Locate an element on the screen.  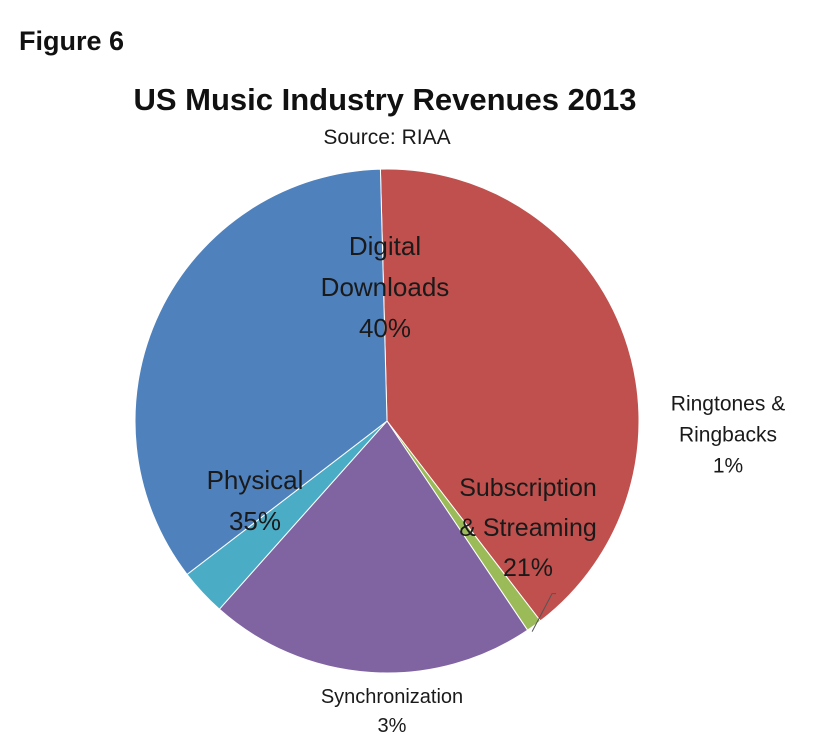
leader-lines is located at coordinates (544, 612).